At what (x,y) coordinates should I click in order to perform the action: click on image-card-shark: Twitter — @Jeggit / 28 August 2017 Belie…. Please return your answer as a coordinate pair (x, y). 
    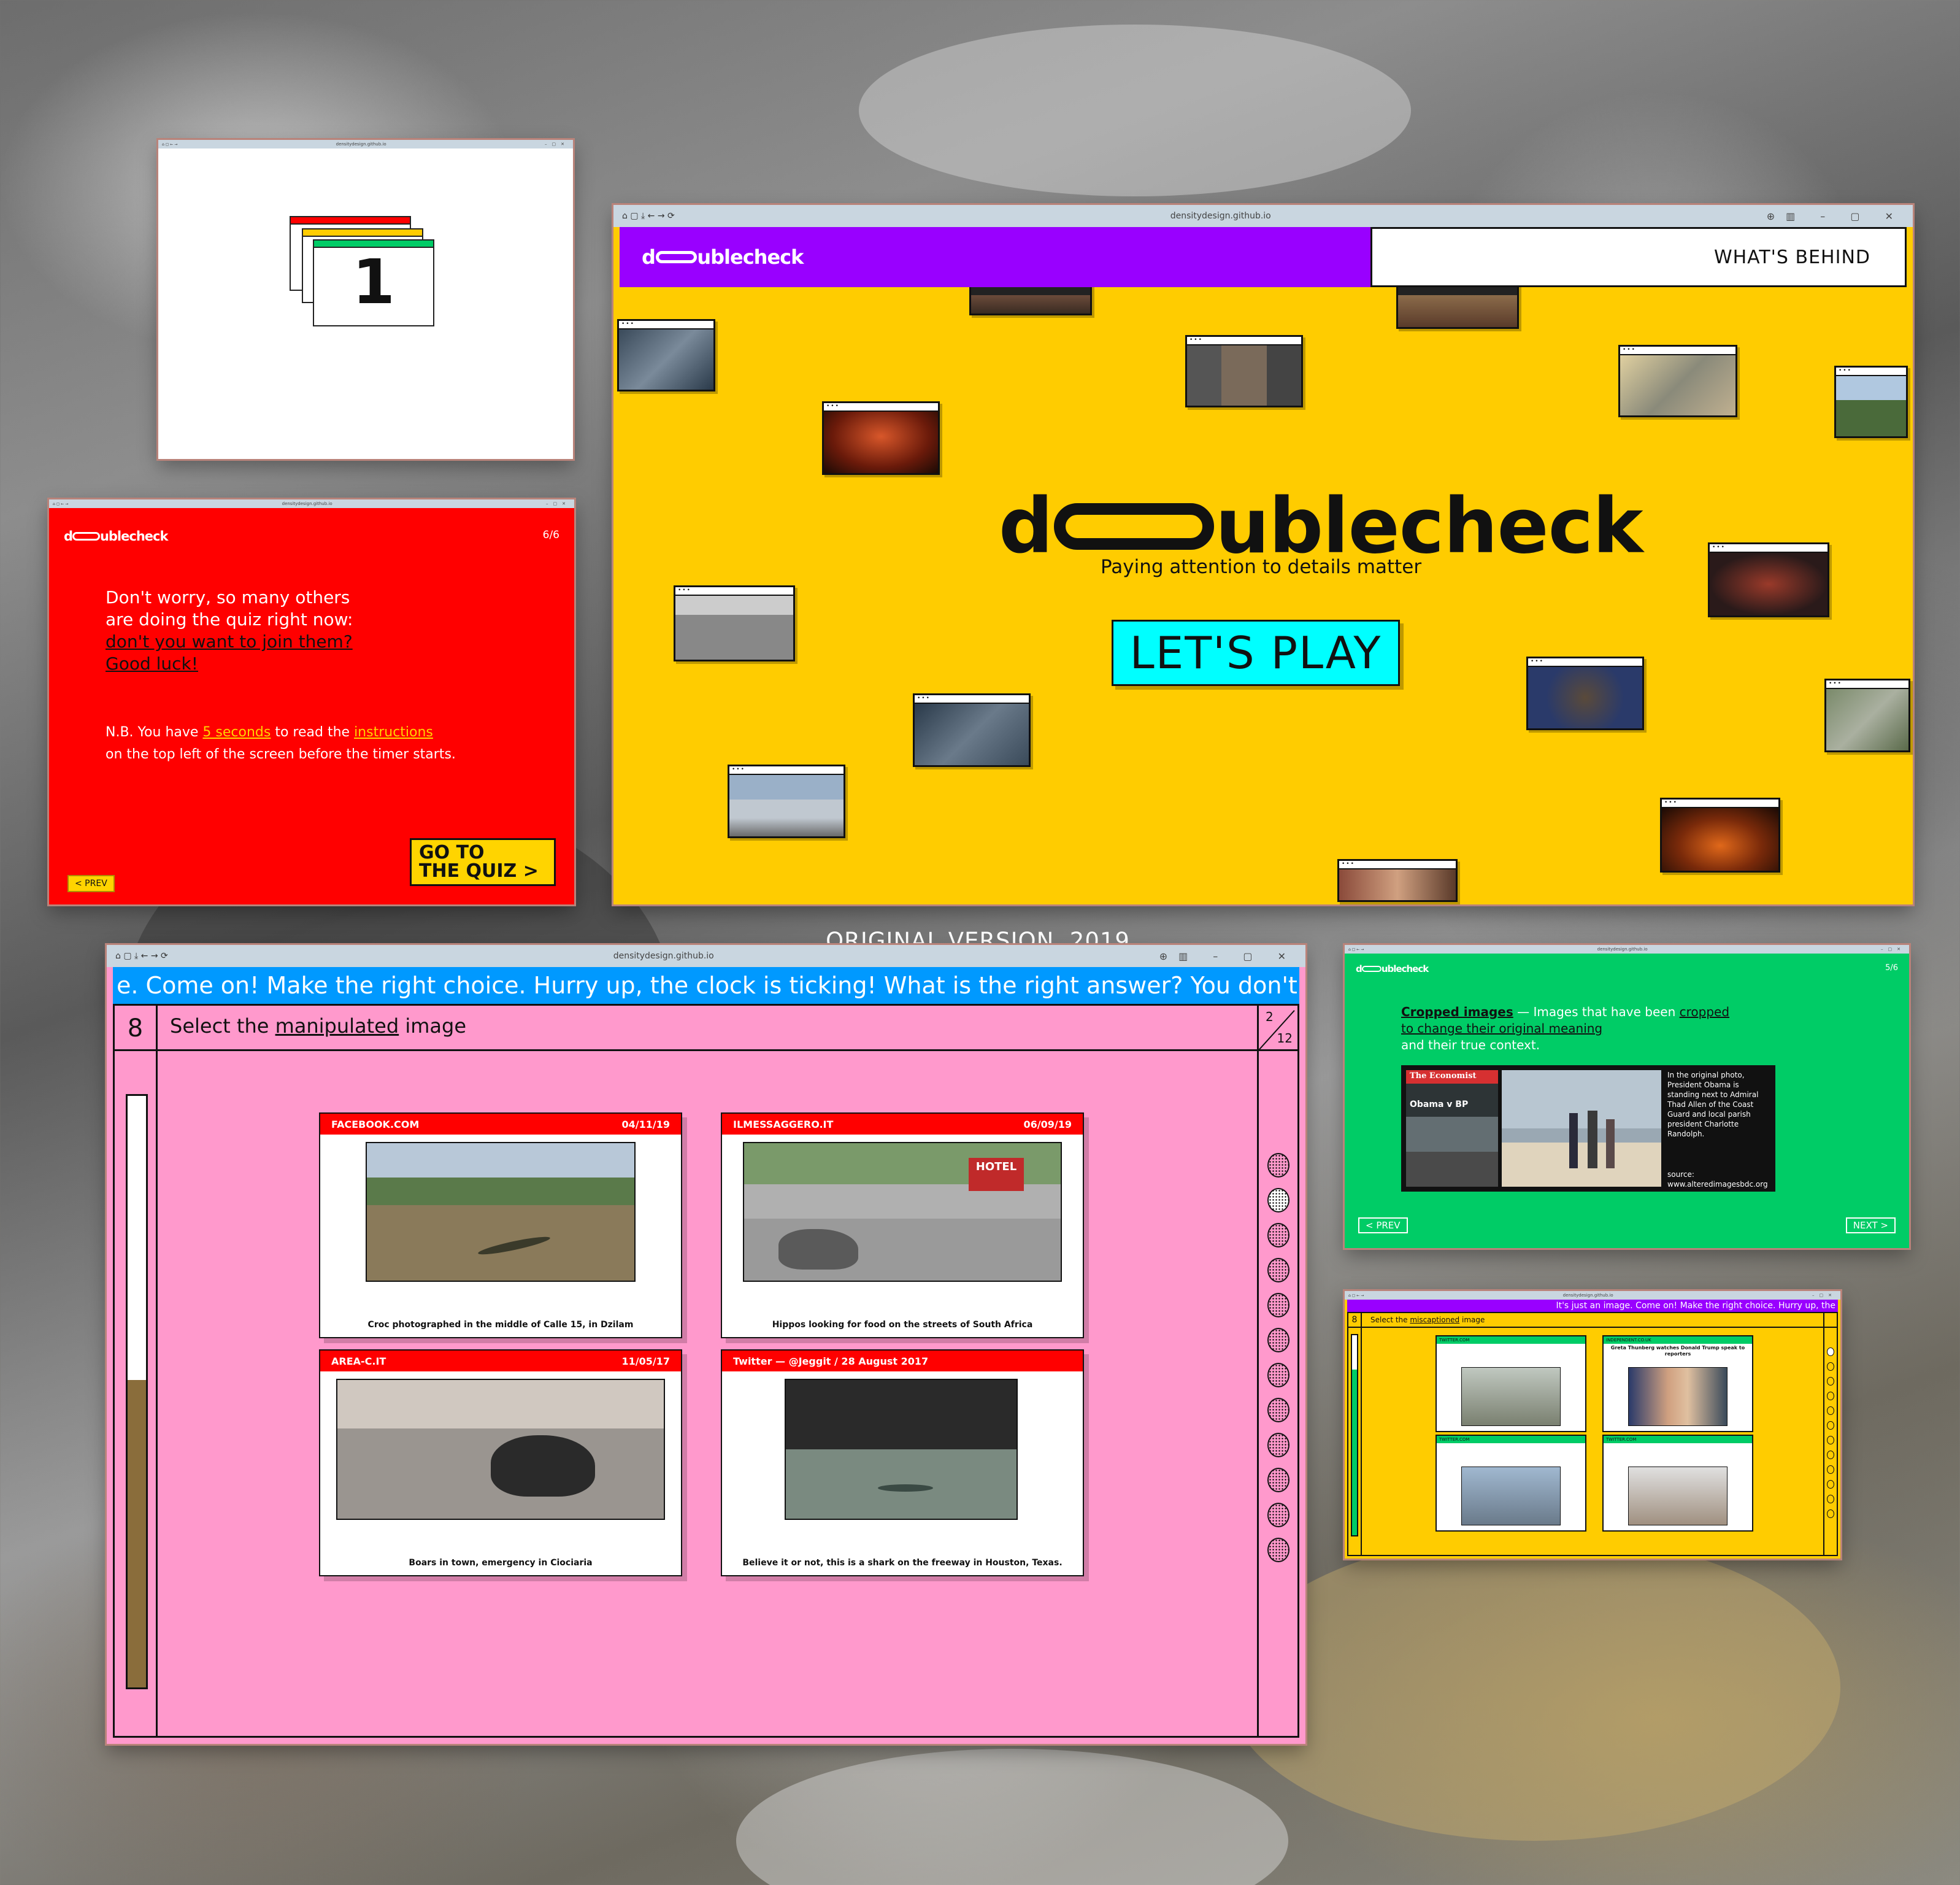
    Looking at the image, I should click on (902, 1462).